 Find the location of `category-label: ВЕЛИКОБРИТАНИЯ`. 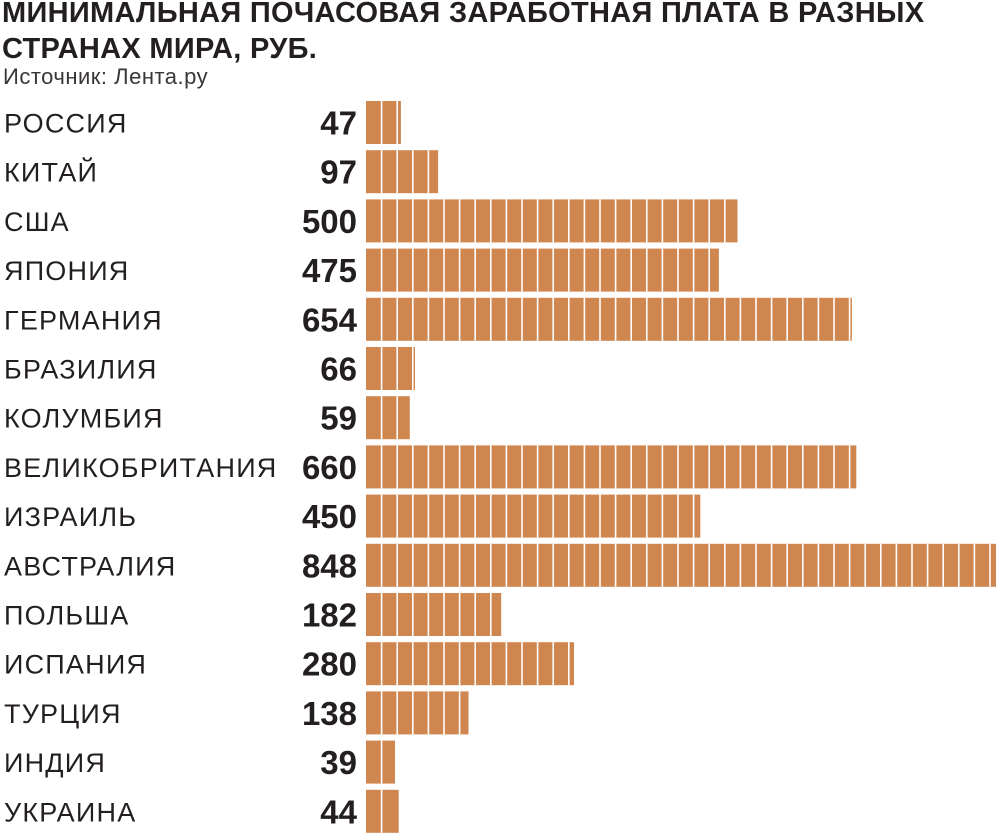

category-label: ВЕЛИКОБРИТАНИЯ is located at coordinates (141, 468).